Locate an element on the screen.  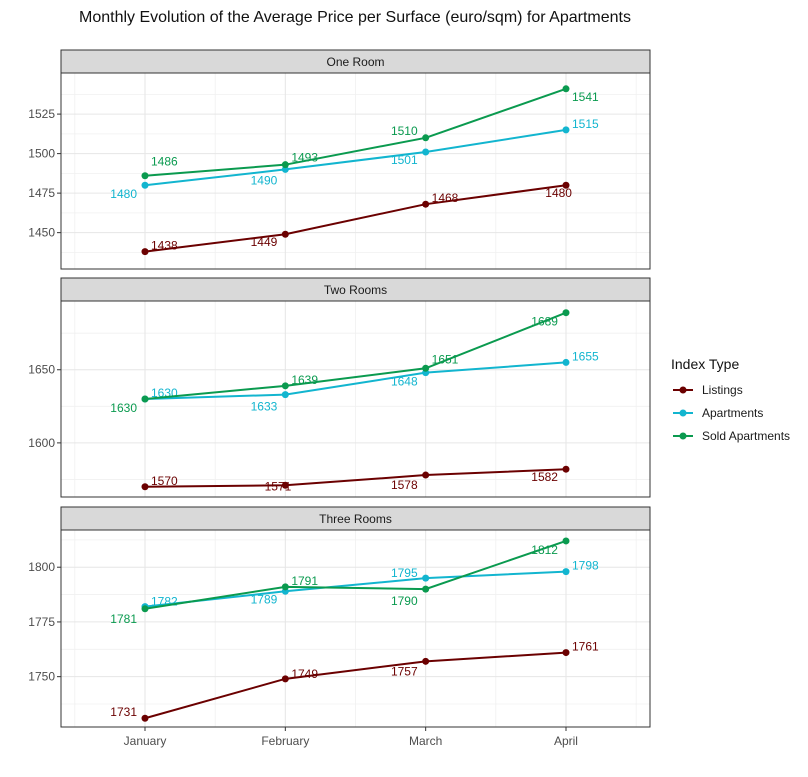
data-label: 1501 is located at coordinates (404, 160).